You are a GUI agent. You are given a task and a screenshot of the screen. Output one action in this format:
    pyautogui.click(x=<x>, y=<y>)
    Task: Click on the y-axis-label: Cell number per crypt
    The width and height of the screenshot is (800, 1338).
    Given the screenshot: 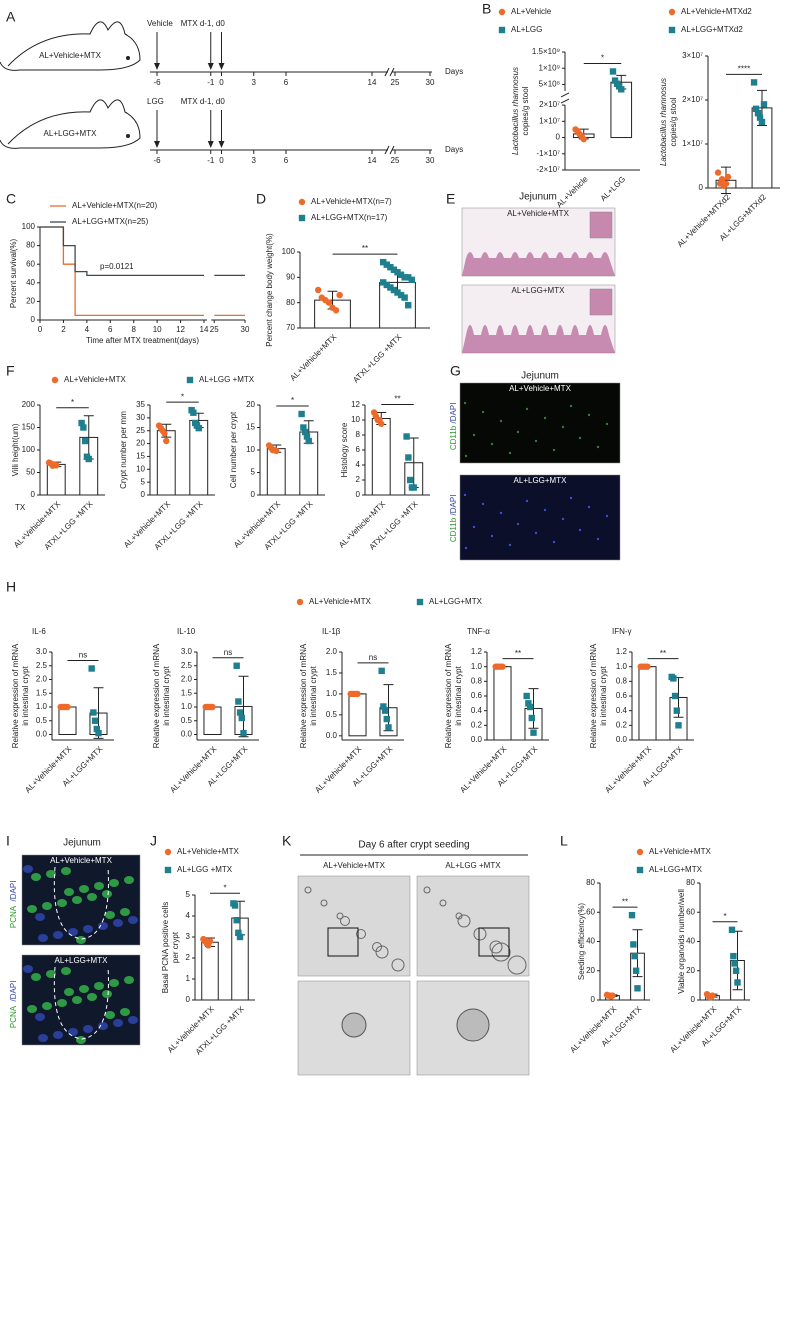 What is the action you would take?
    pyautogui.click(x=233, y=449)
    